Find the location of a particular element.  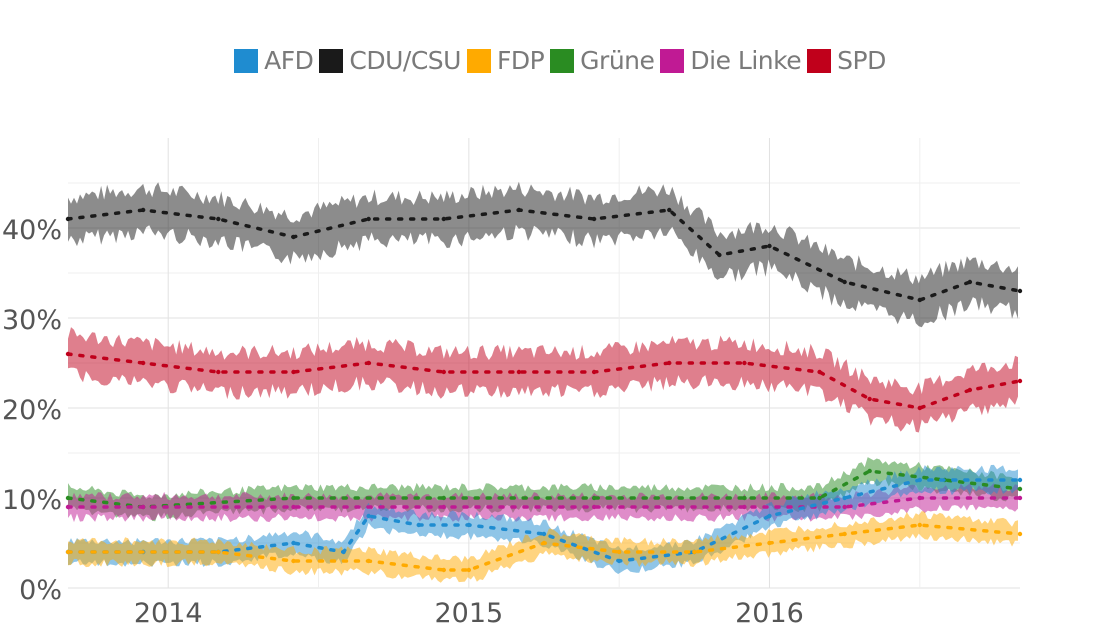

band-afd is located at coordinates (543, 519).